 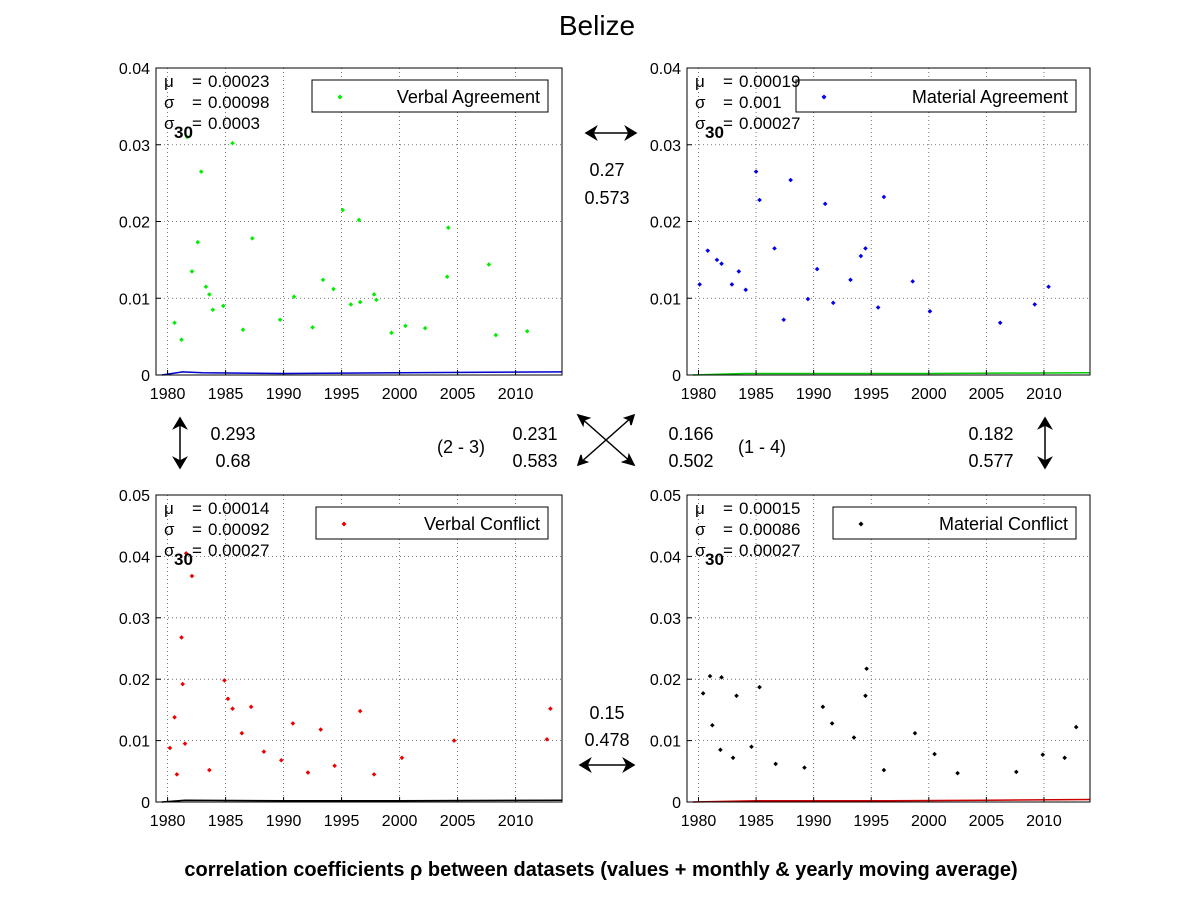 I want to click on corr-diag-2-3-rho: 0.231, so click(x=534, y=434).